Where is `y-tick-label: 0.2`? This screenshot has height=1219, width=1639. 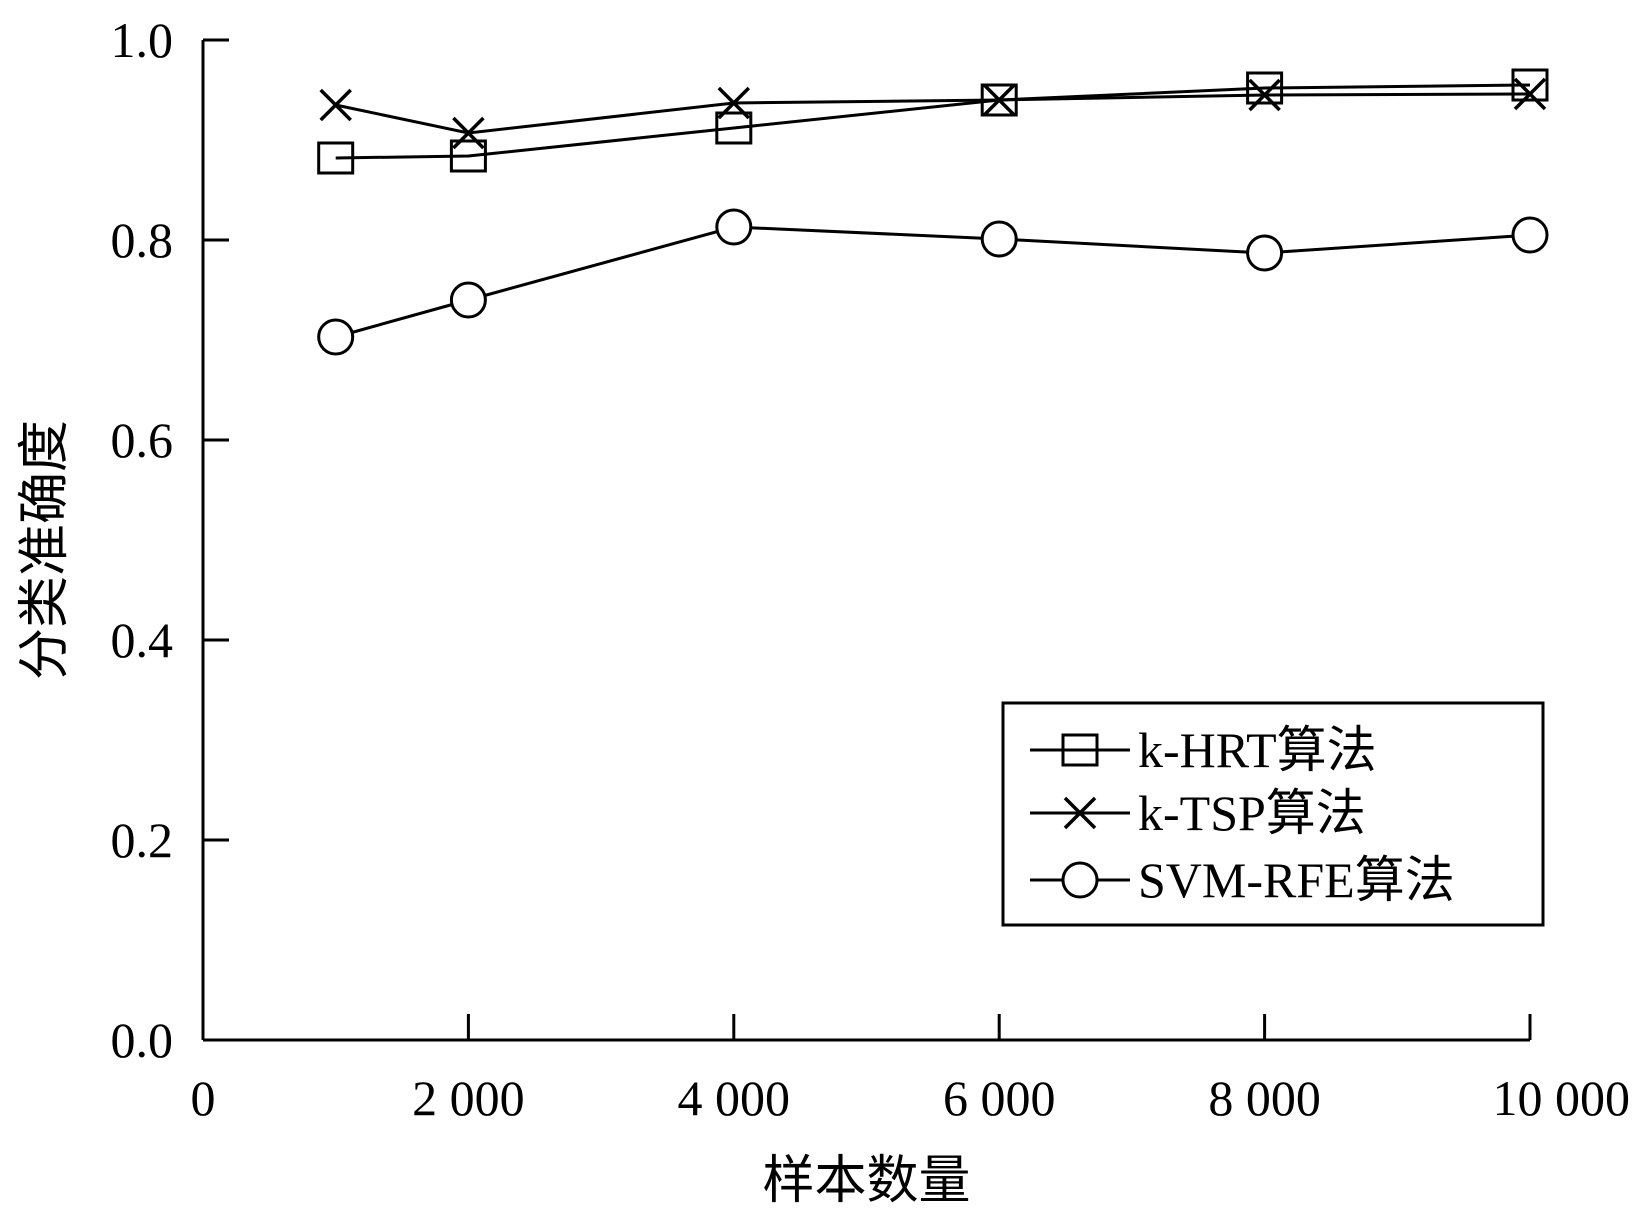 y-tick-label: 0.2 is located at coordinates (142, 840).